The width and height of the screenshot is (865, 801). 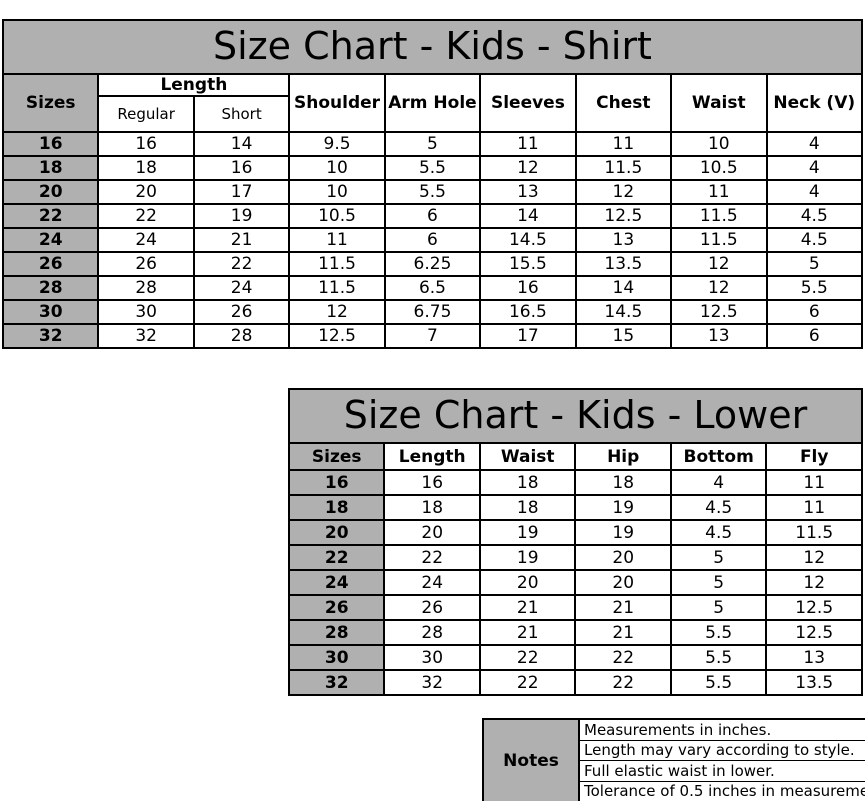 I want to click on shirt-table-cell: 15, so click(x=623, y=336).